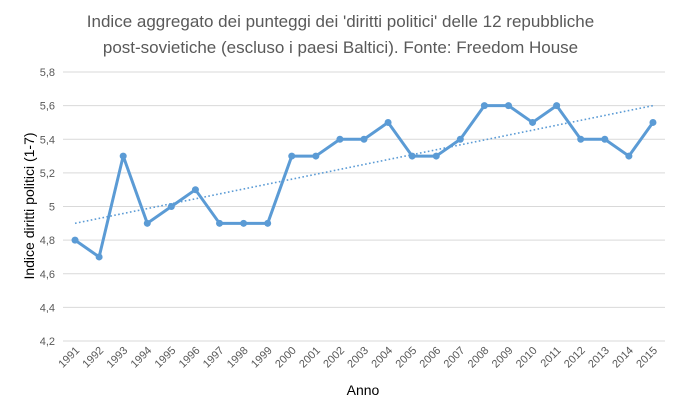 The image size is (681, 415). Describe the element at coordinates (503, 358) in the screenshot. I see `x-tick-label: 2009` at that location.